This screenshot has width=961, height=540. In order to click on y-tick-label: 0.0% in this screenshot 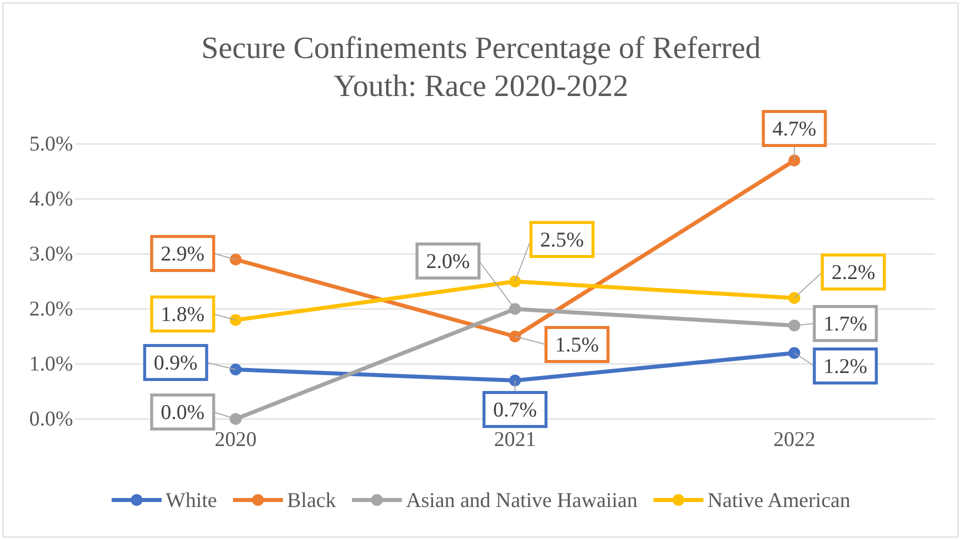, I will do `click(51, 418)`.